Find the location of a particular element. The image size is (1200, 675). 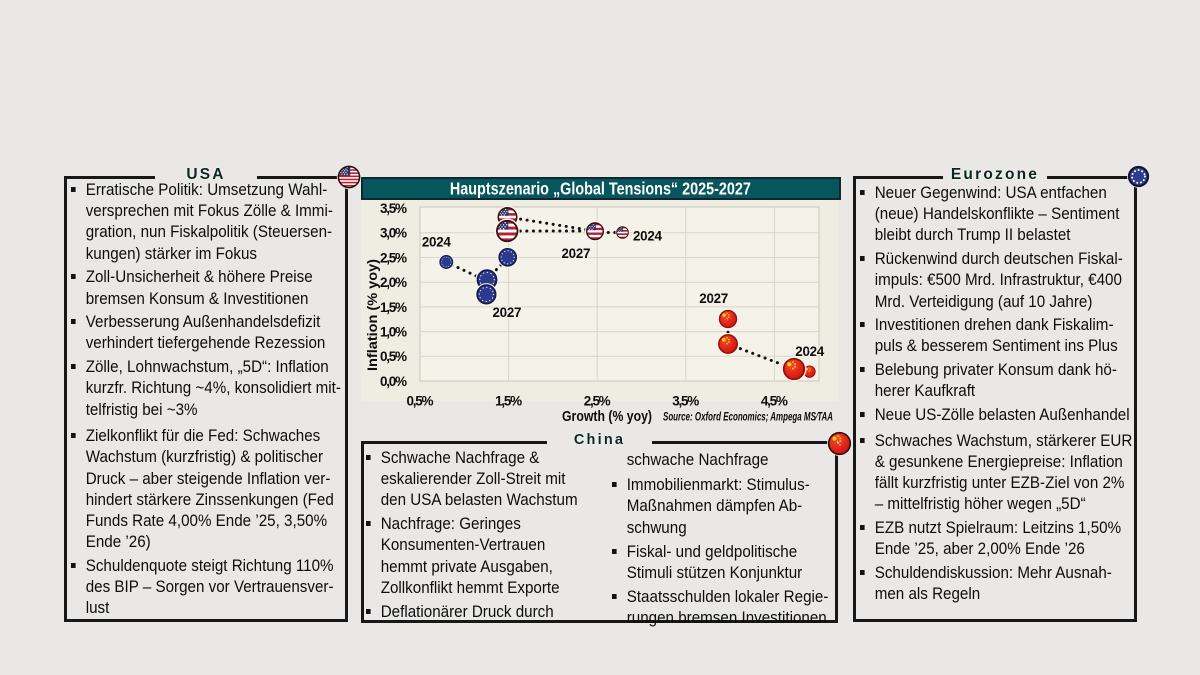

svg-text: 1,0% is located at coordinates (393, 332).